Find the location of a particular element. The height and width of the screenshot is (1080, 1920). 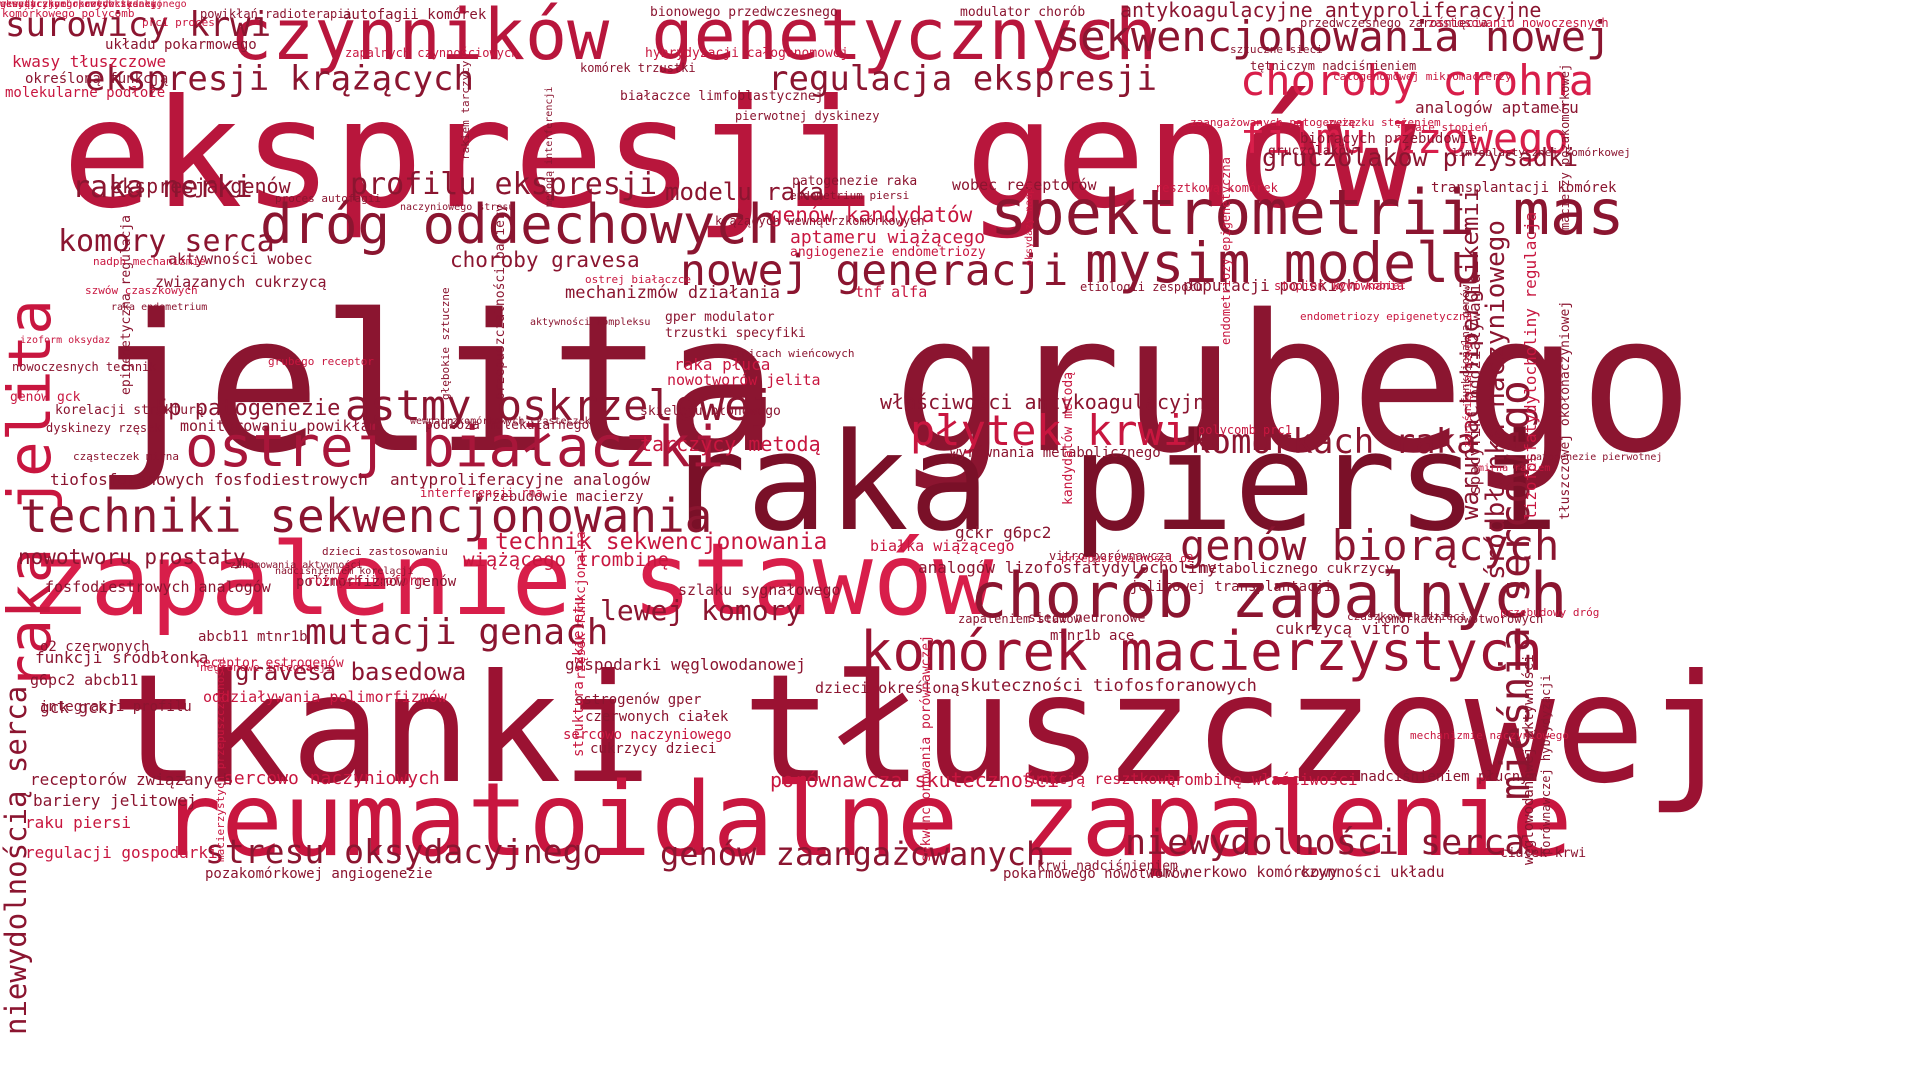

word-170: neuronowe integracji is located at coordinates (266, 667).